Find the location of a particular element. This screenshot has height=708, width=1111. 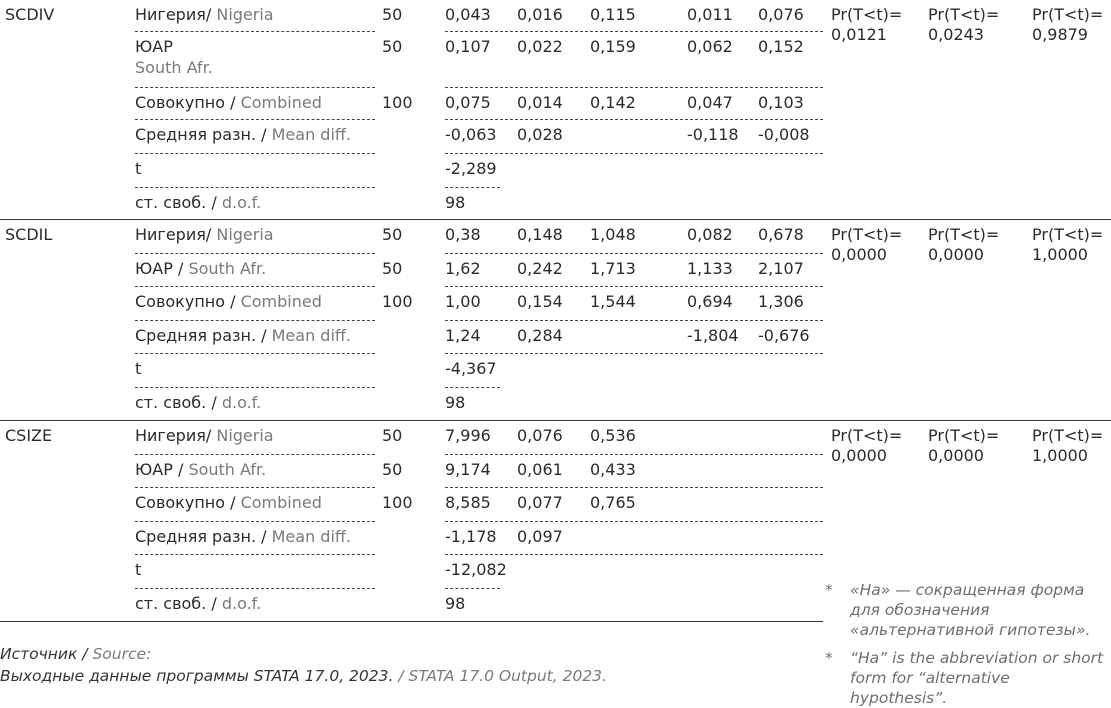

cell-ci-high: -0,676 is located at coordinates (784, 335).